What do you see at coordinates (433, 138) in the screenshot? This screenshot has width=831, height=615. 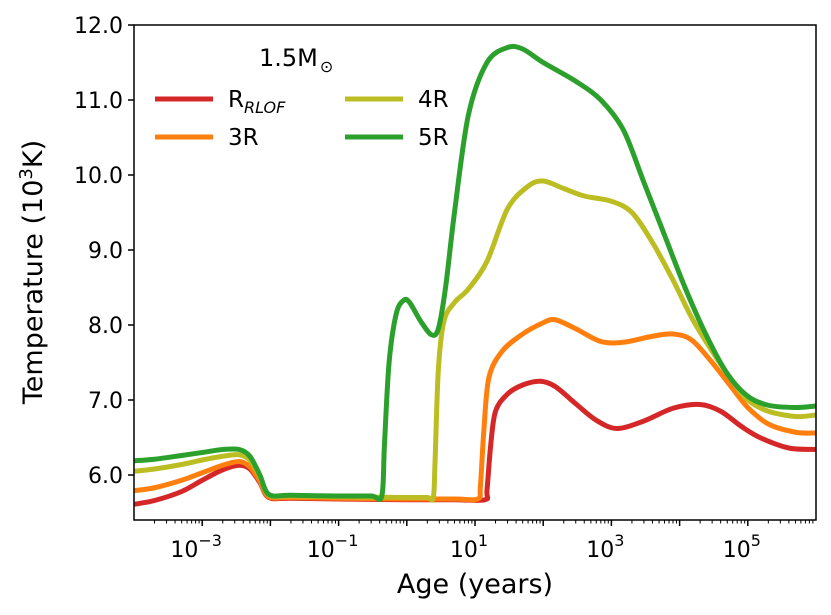 I see `legend-label: 5R` at bounding box center [433, 138].